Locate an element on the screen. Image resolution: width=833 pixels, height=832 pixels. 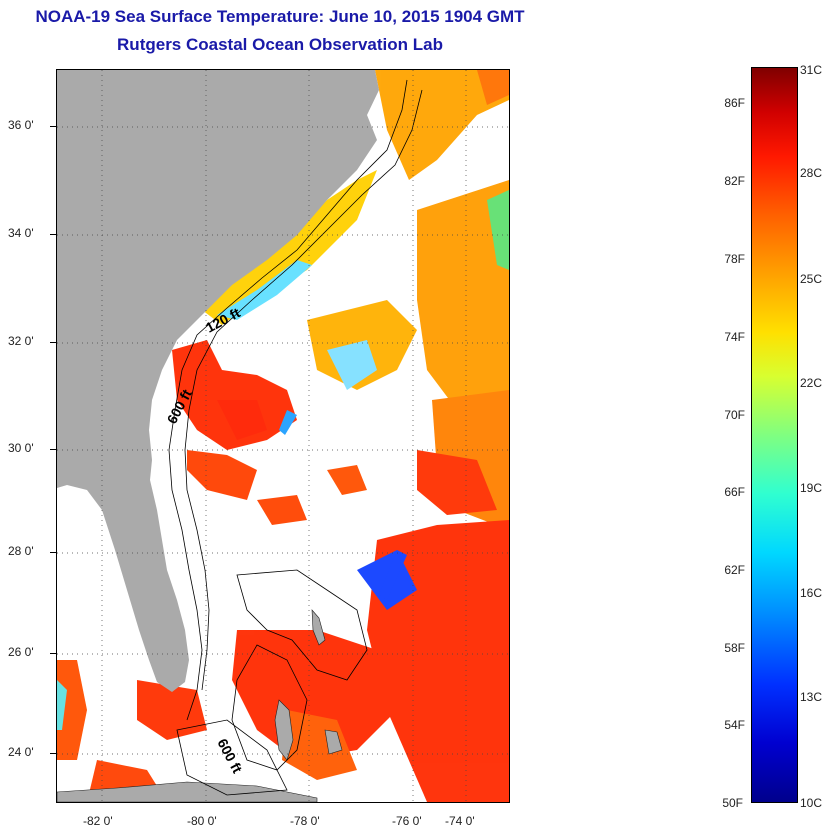
colorbar-f-label: 70F is located at coordinates (734, 415).